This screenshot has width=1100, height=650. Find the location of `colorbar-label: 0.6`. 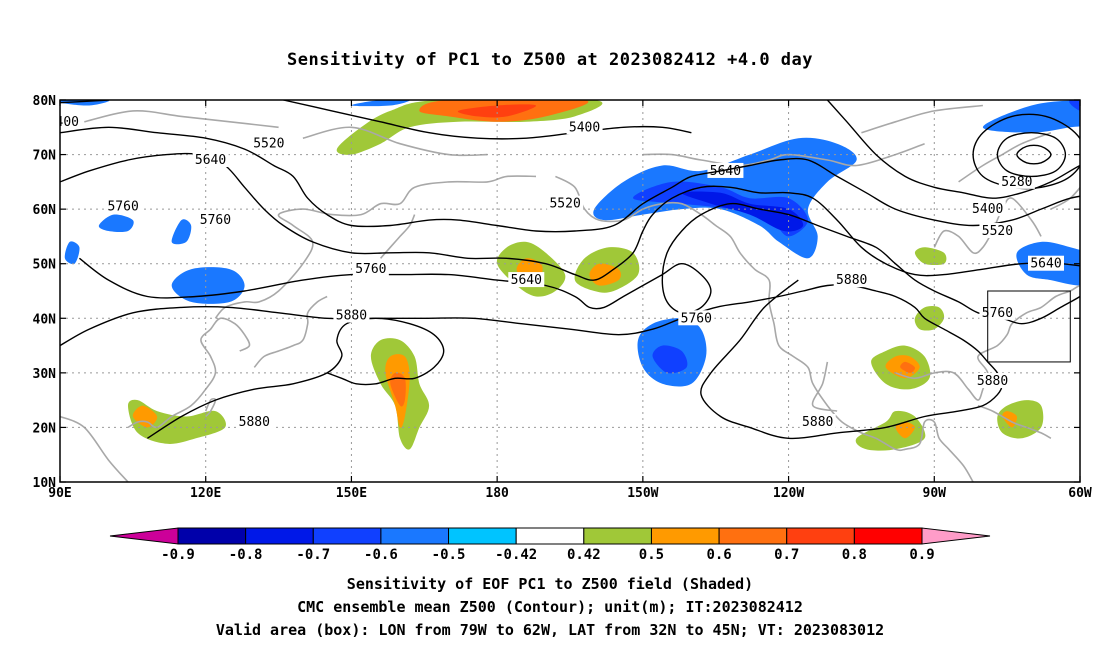

colorbar-label: 0.6 is located at coordinates (718, 555).